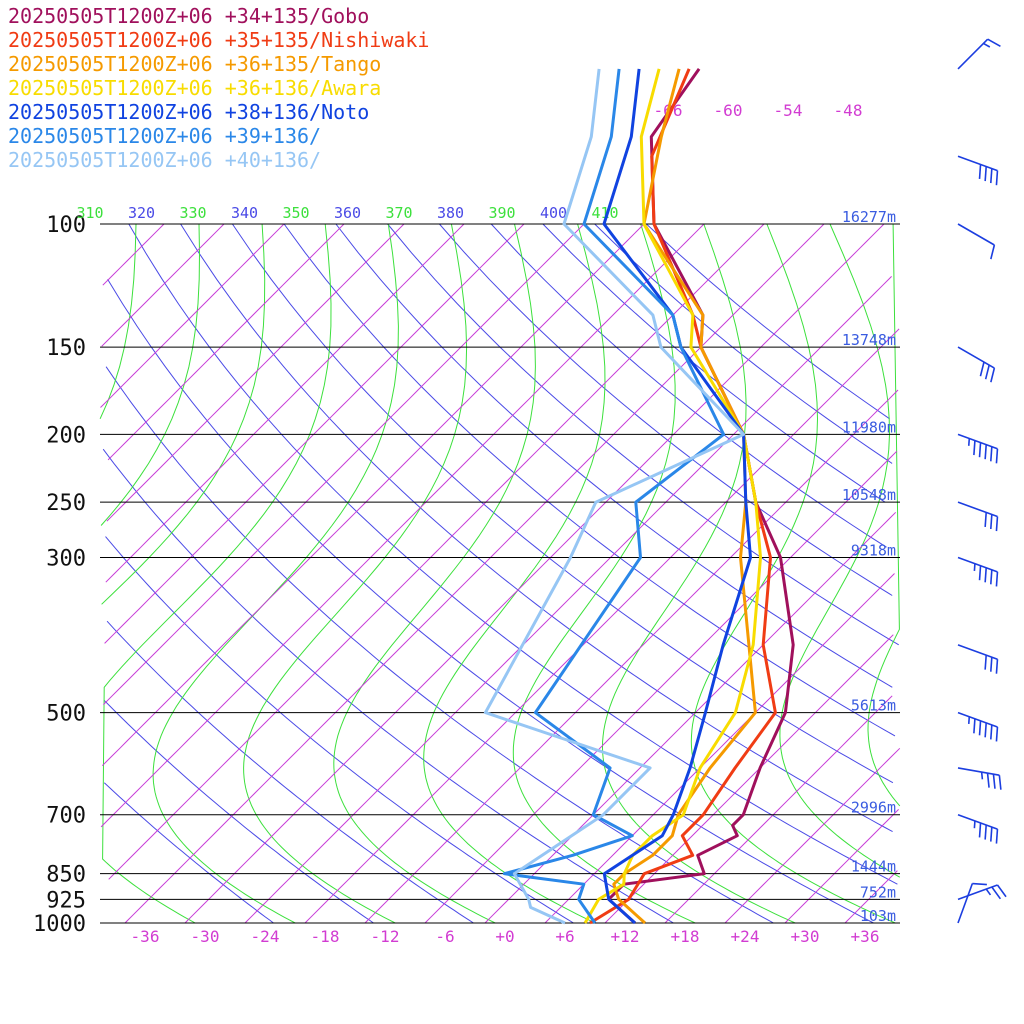 This screenshot has width=1024, height=1024. I want to click on theta-label: 320, so click(141, 213).